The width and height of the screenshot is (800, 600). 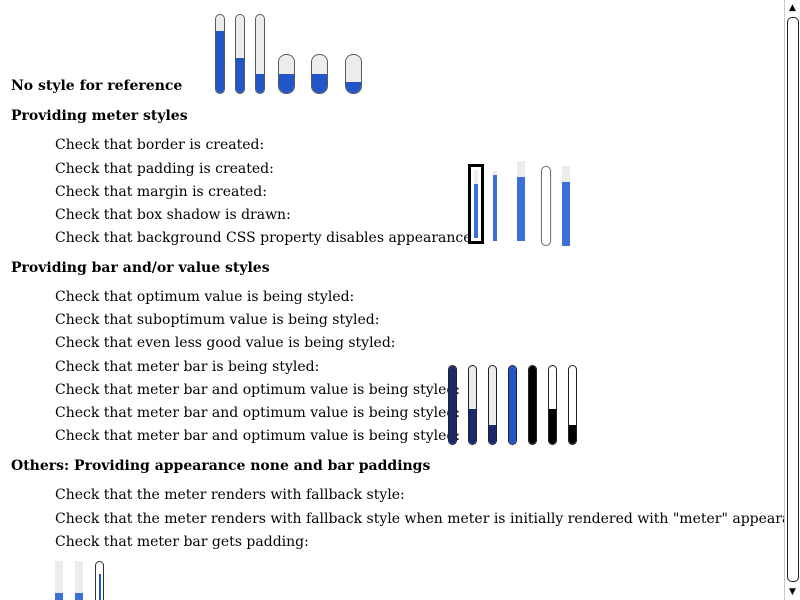 I want to click on meter-optimum, so click(x=452, y=405).